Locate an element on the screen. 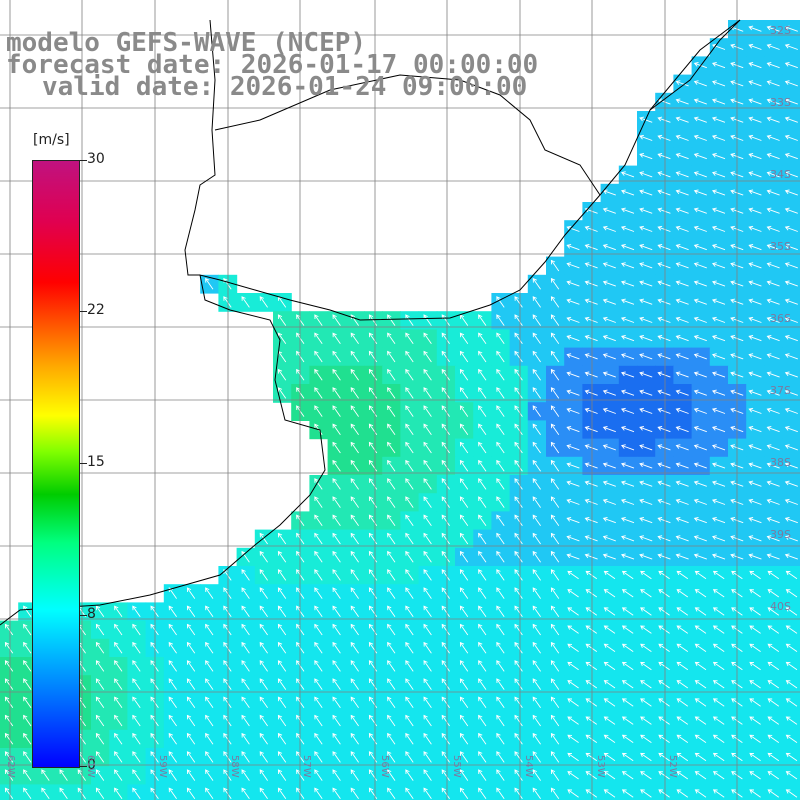  lat-label: 35S is located at coordinates (780, 246).